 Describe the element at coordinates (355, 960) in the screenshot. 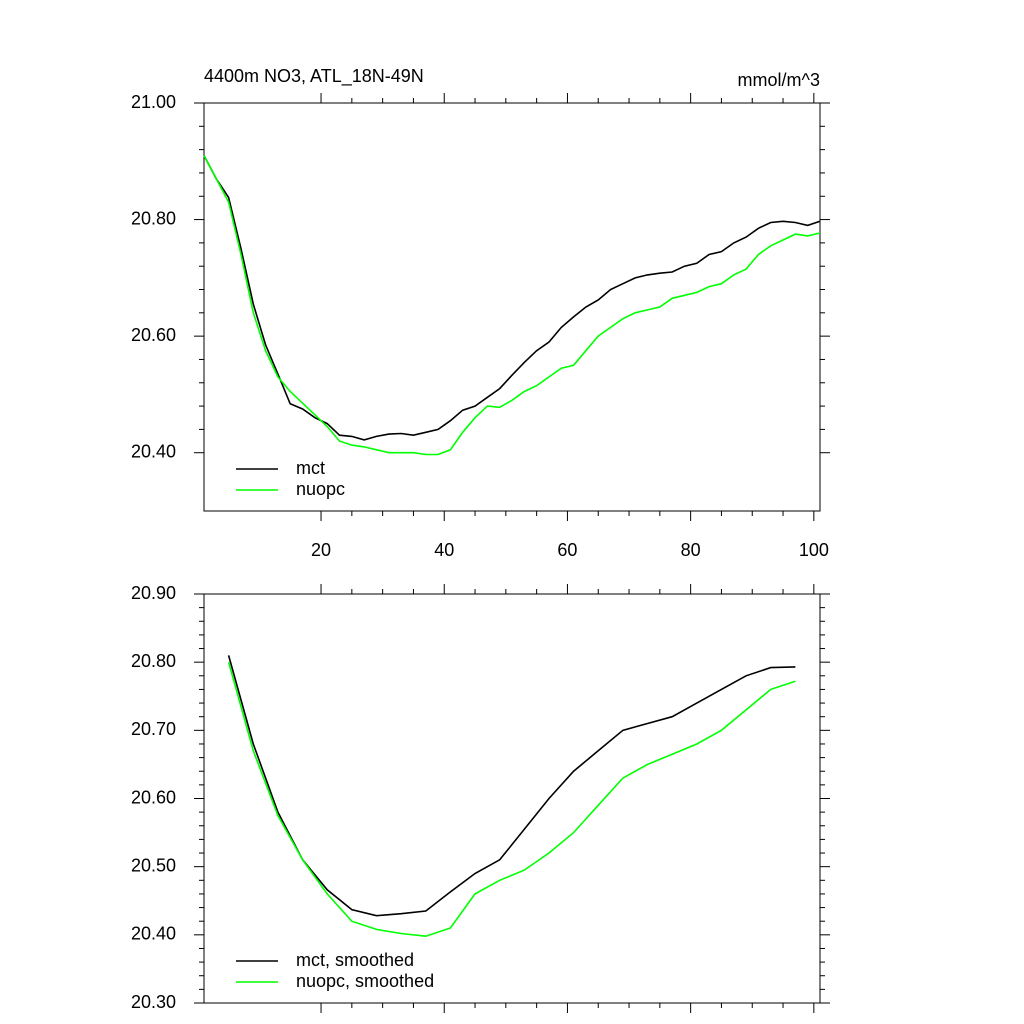

I see `legend-label: mct, smoothed` at that location.